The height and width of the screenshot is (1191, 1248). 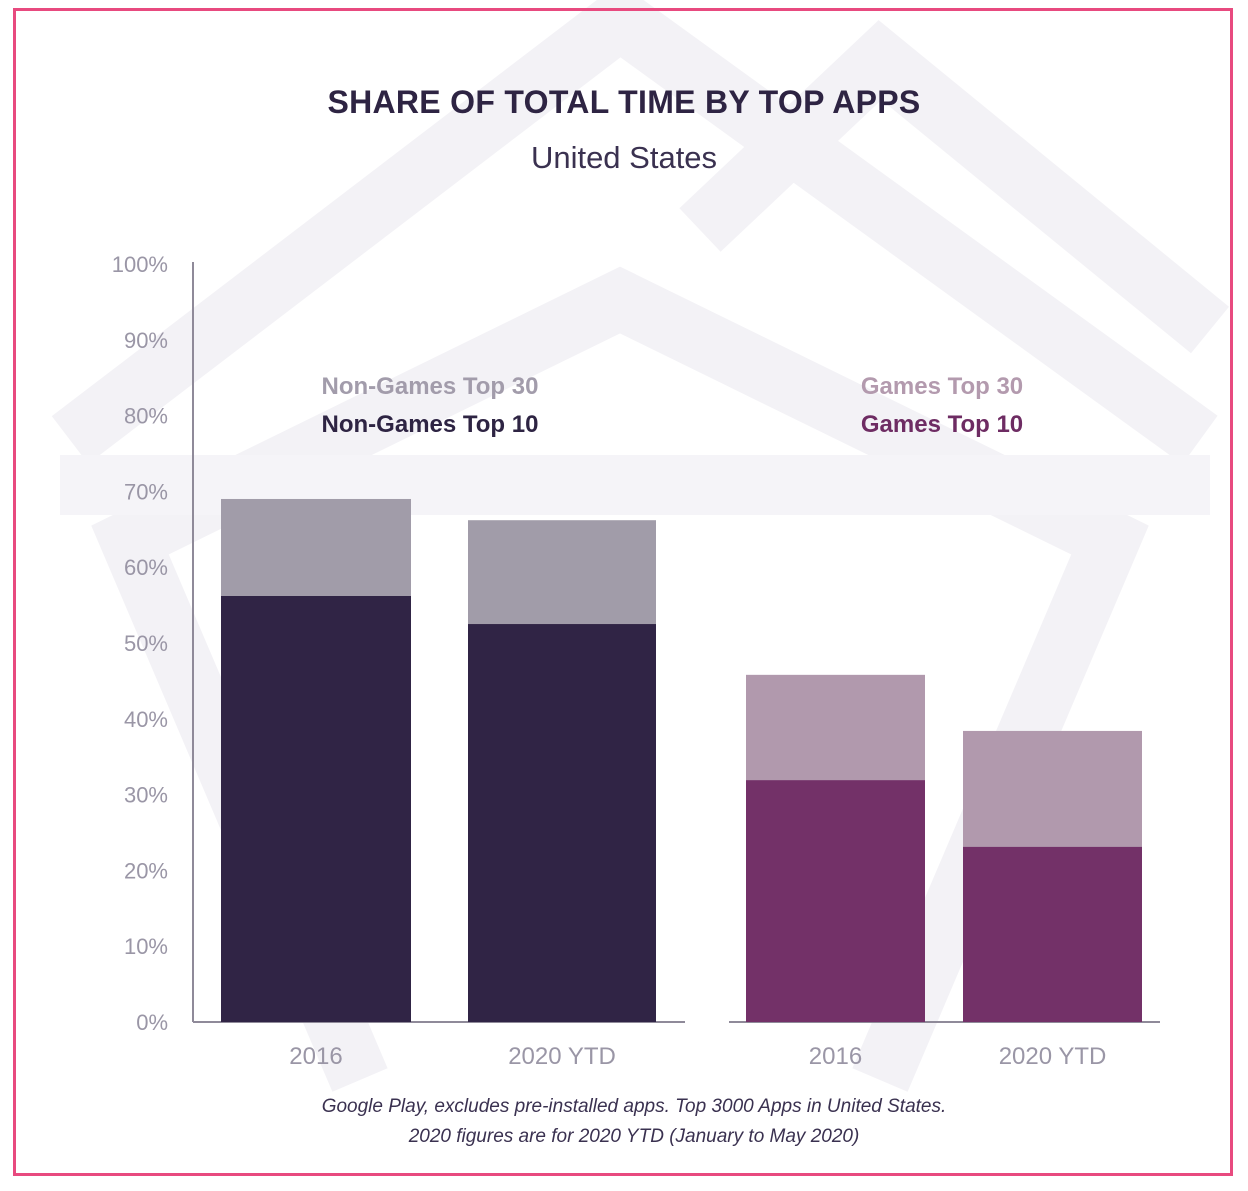 I want to click on bar-non-games-top-10-2016, so click(x=316, y=809).